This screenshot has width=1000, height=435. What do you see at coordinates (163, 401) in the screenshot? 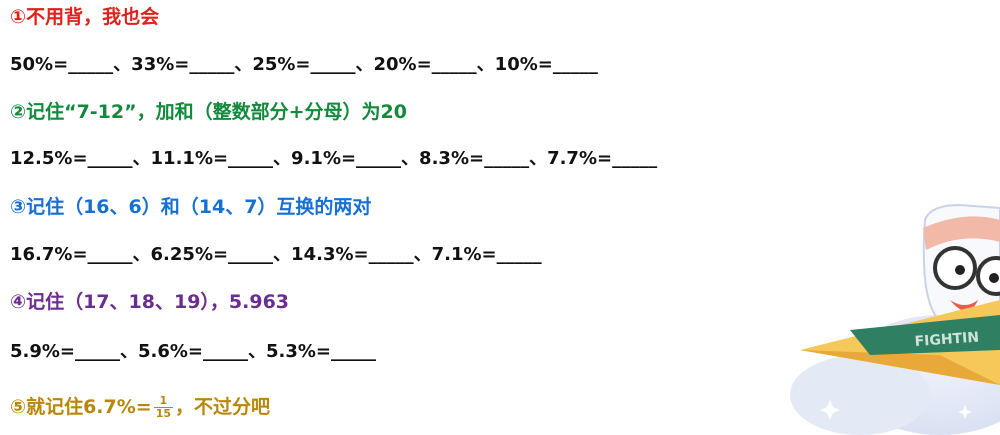
I see `fraction-numerator: 1` at bounding box center [163, 401].